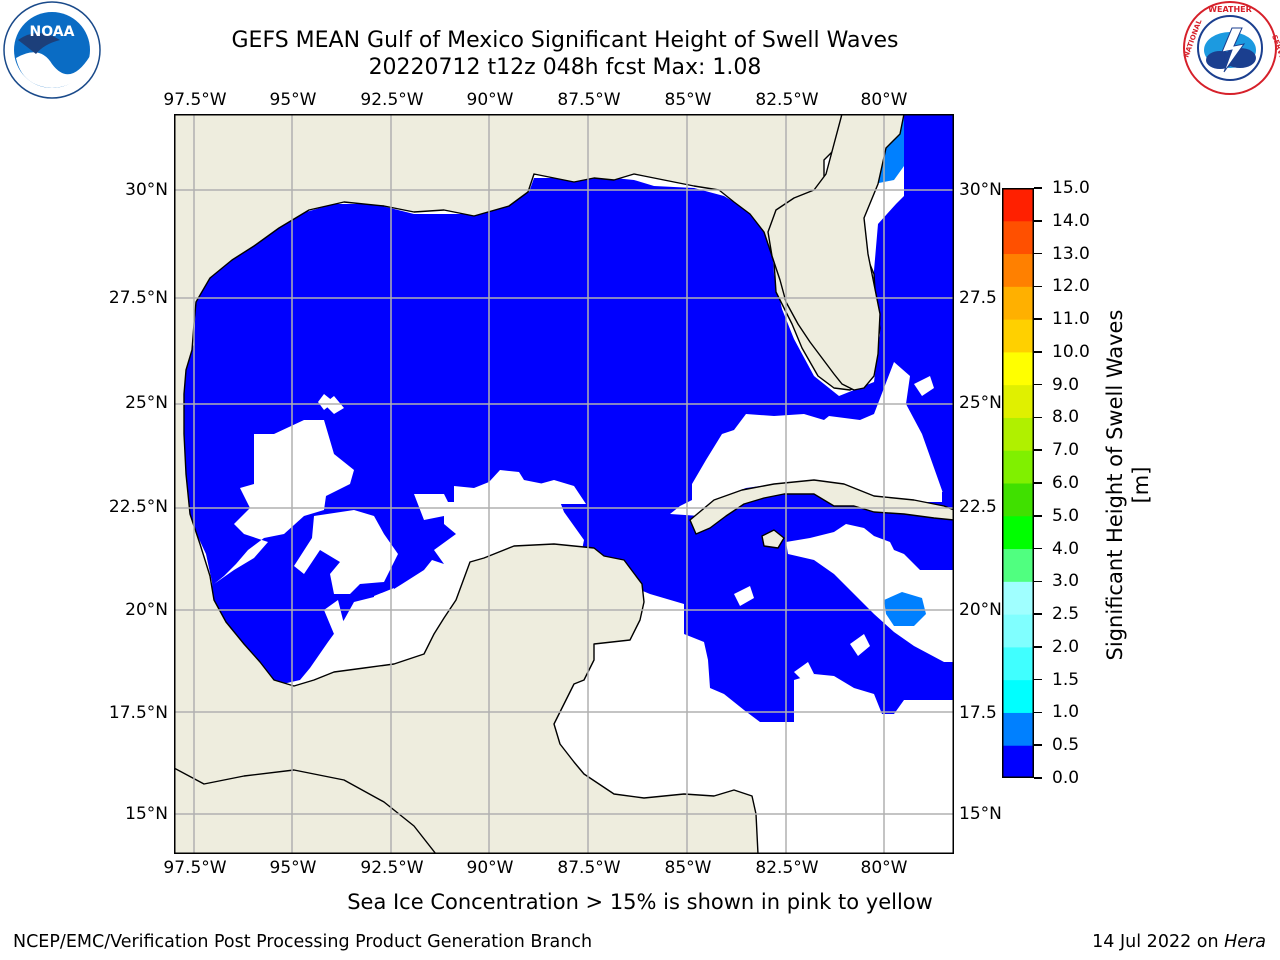  I want to click on colorbar, so click(1018, 483).